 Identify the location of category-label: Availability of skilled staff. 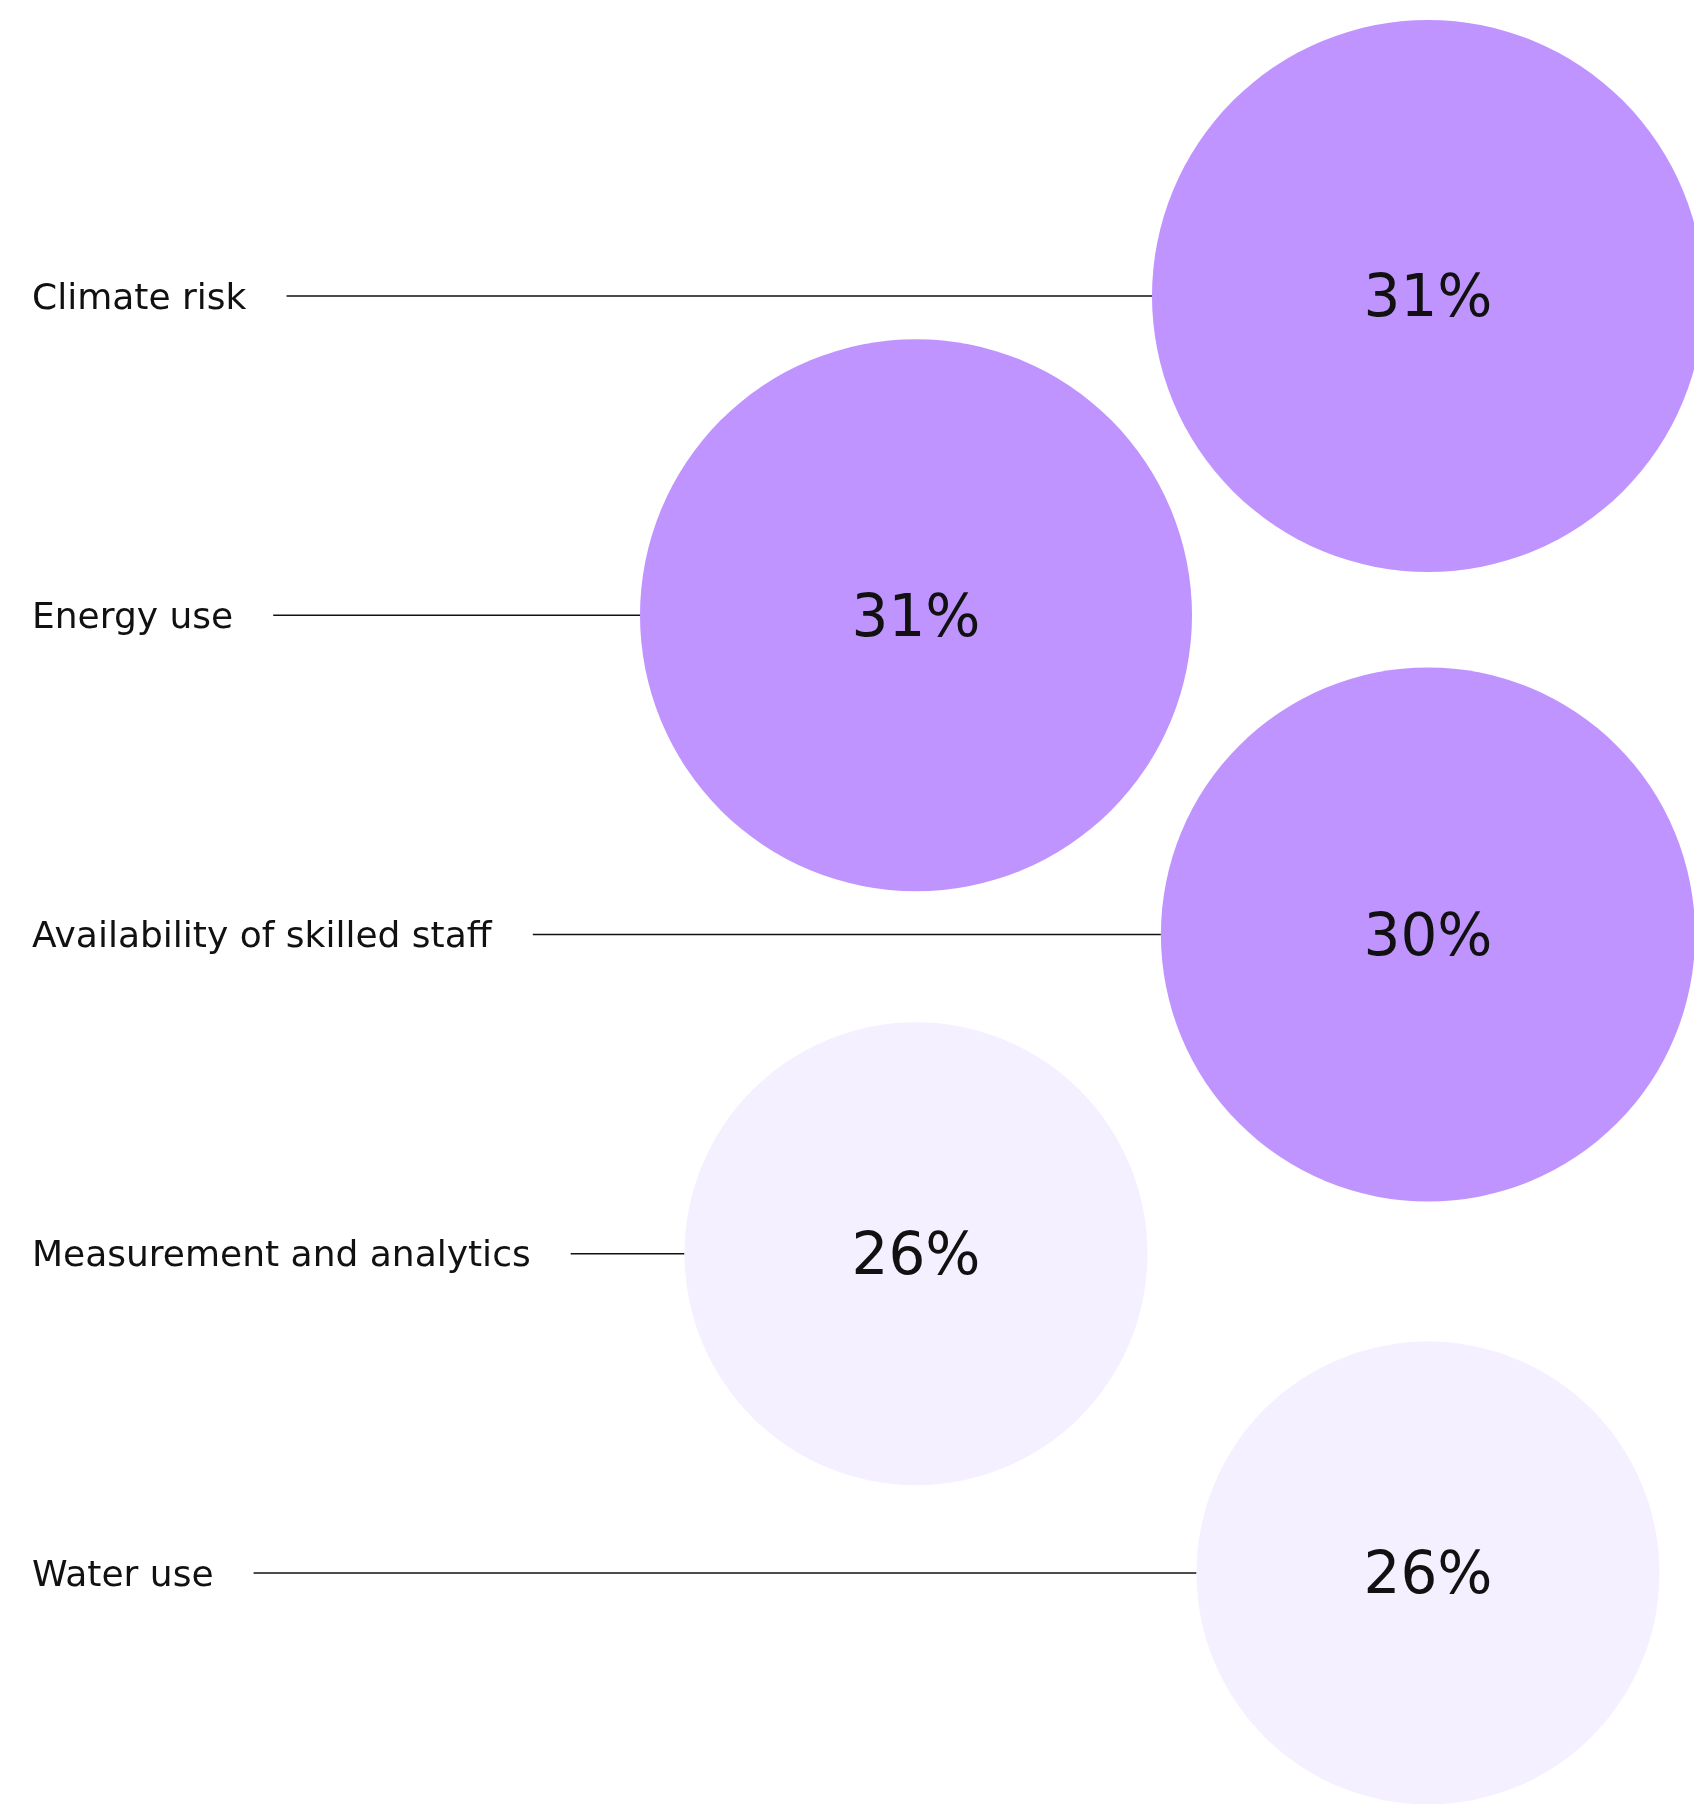
(262, 935).